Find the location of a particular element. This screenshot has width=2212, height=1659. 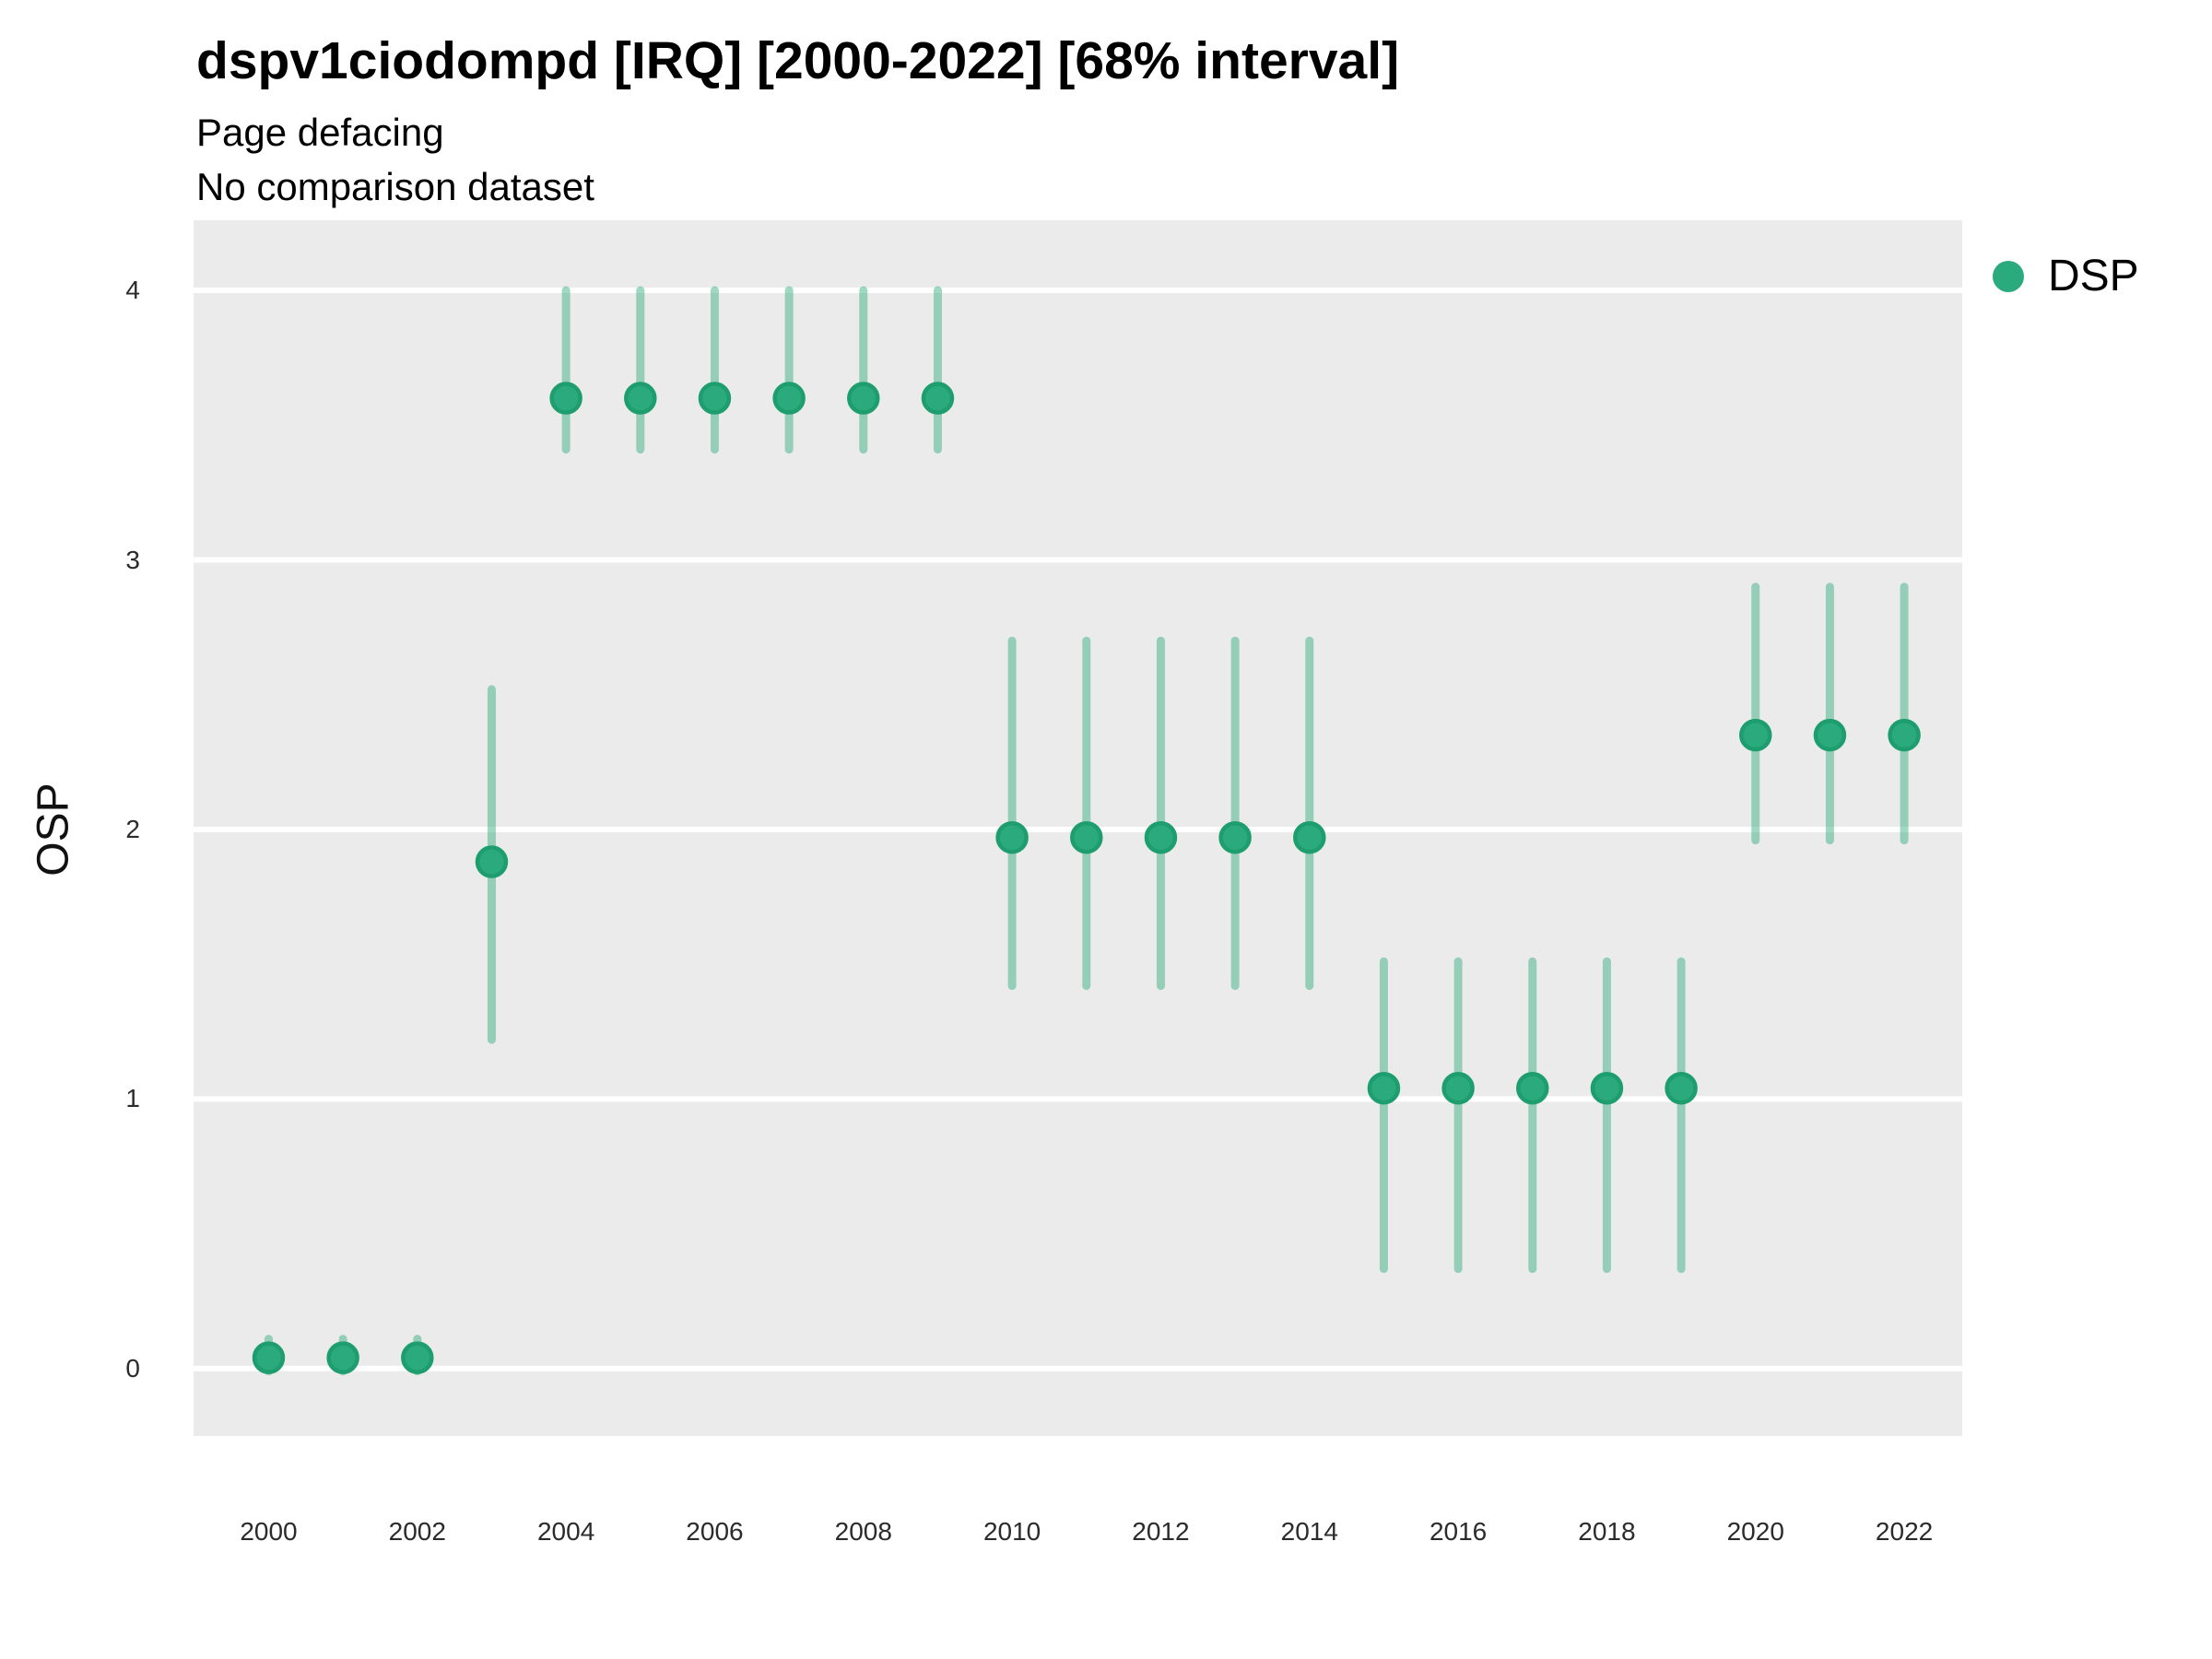

x-tick-label-2016: 2016 is located at coordinates (1458, 1531).